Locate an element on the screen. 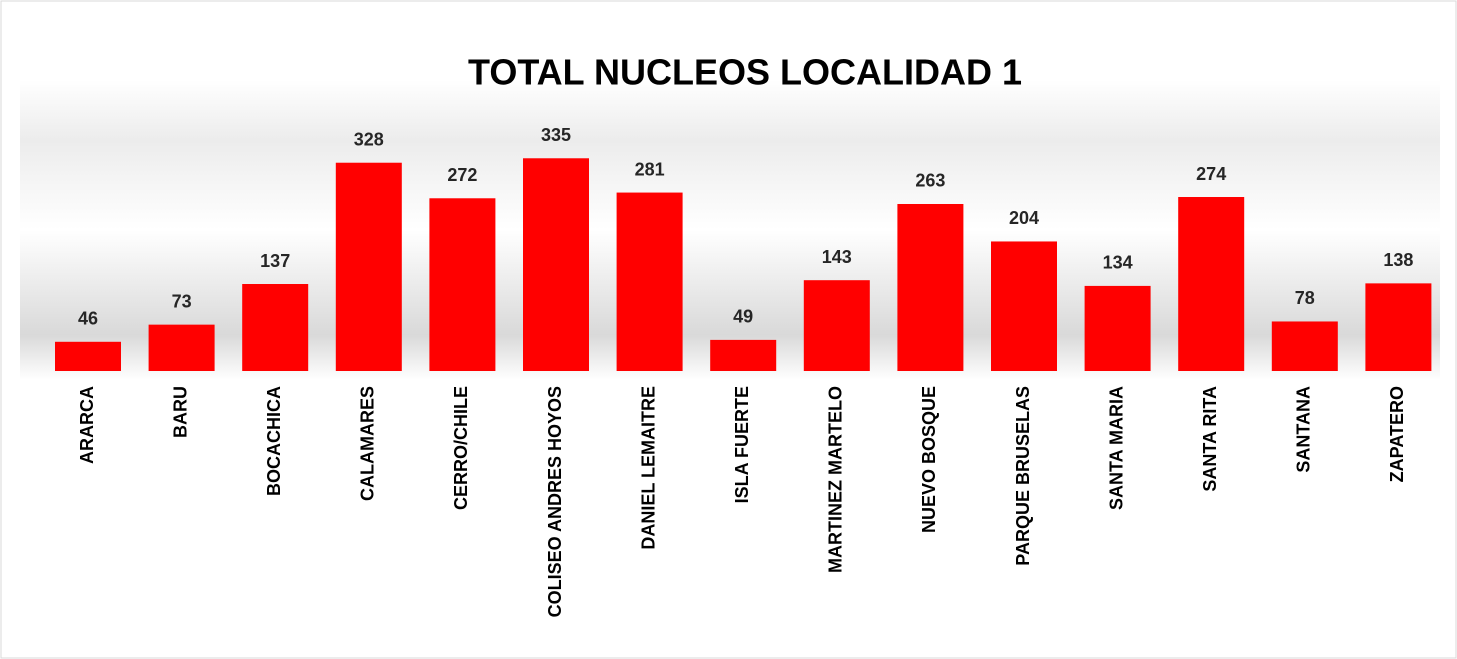  data-label: 272 is located at coordinates (462, 175).